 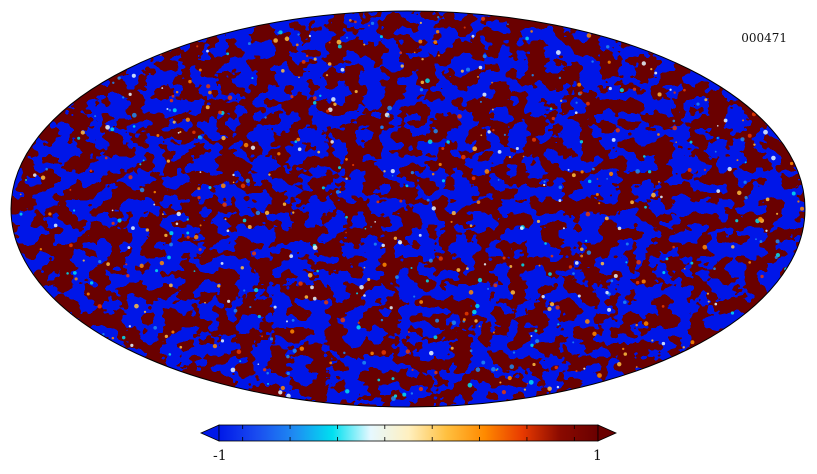 What do you see at coordinates (764, 38) in the screenshot?
I see `map-id-label: 000471` at bounding box center [764, 38].